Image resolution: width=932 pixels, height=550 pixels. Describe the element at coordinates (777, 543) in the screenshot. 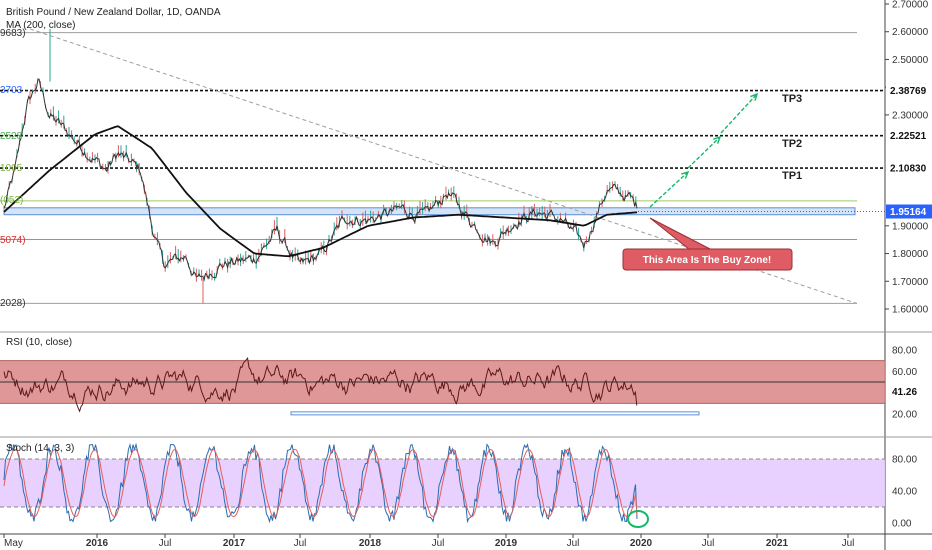

I see `time-tick-label: 2021` at that location.